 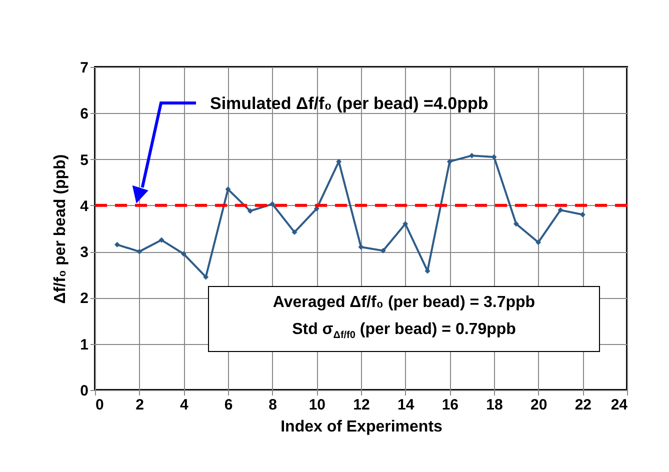 I want to click on x-tick-label: 22, so click(x=583, y=405).